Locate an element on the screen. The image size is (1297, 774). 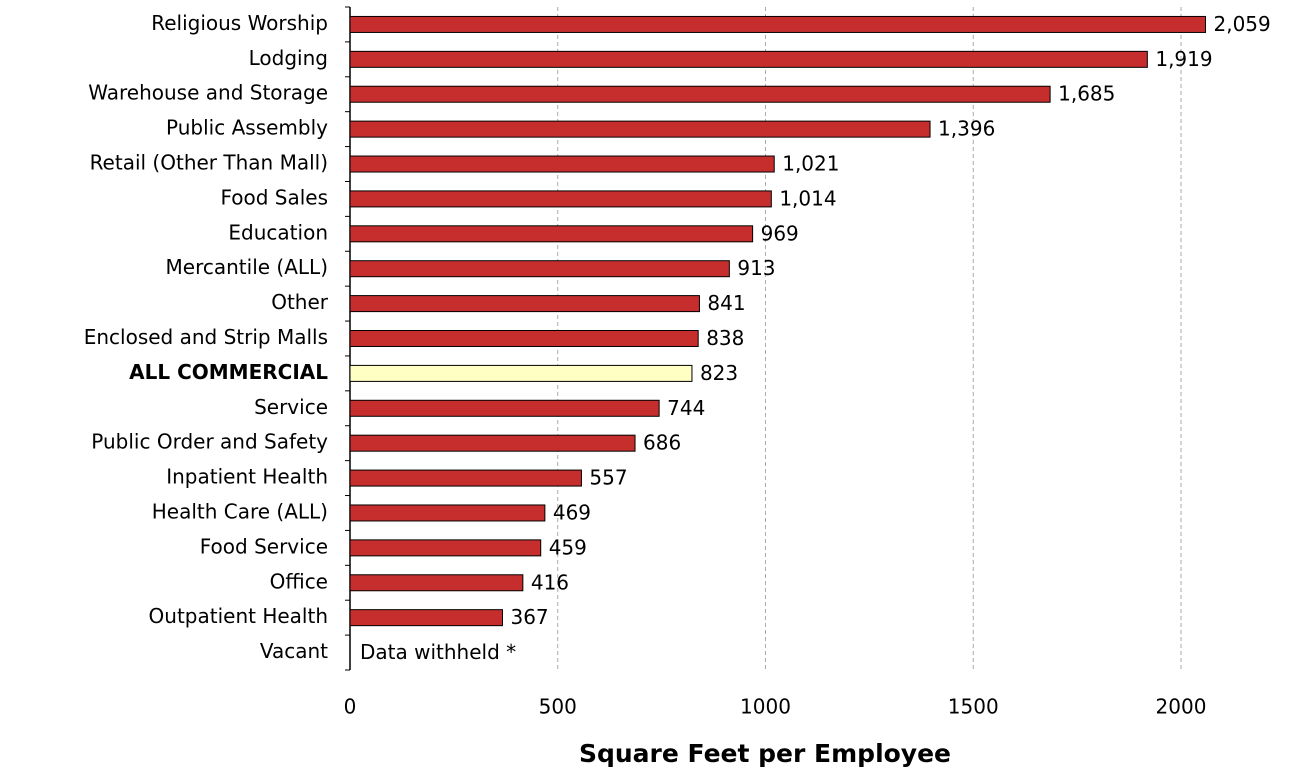
y-tick-label: Lodging is located at coordinates (288, 58).